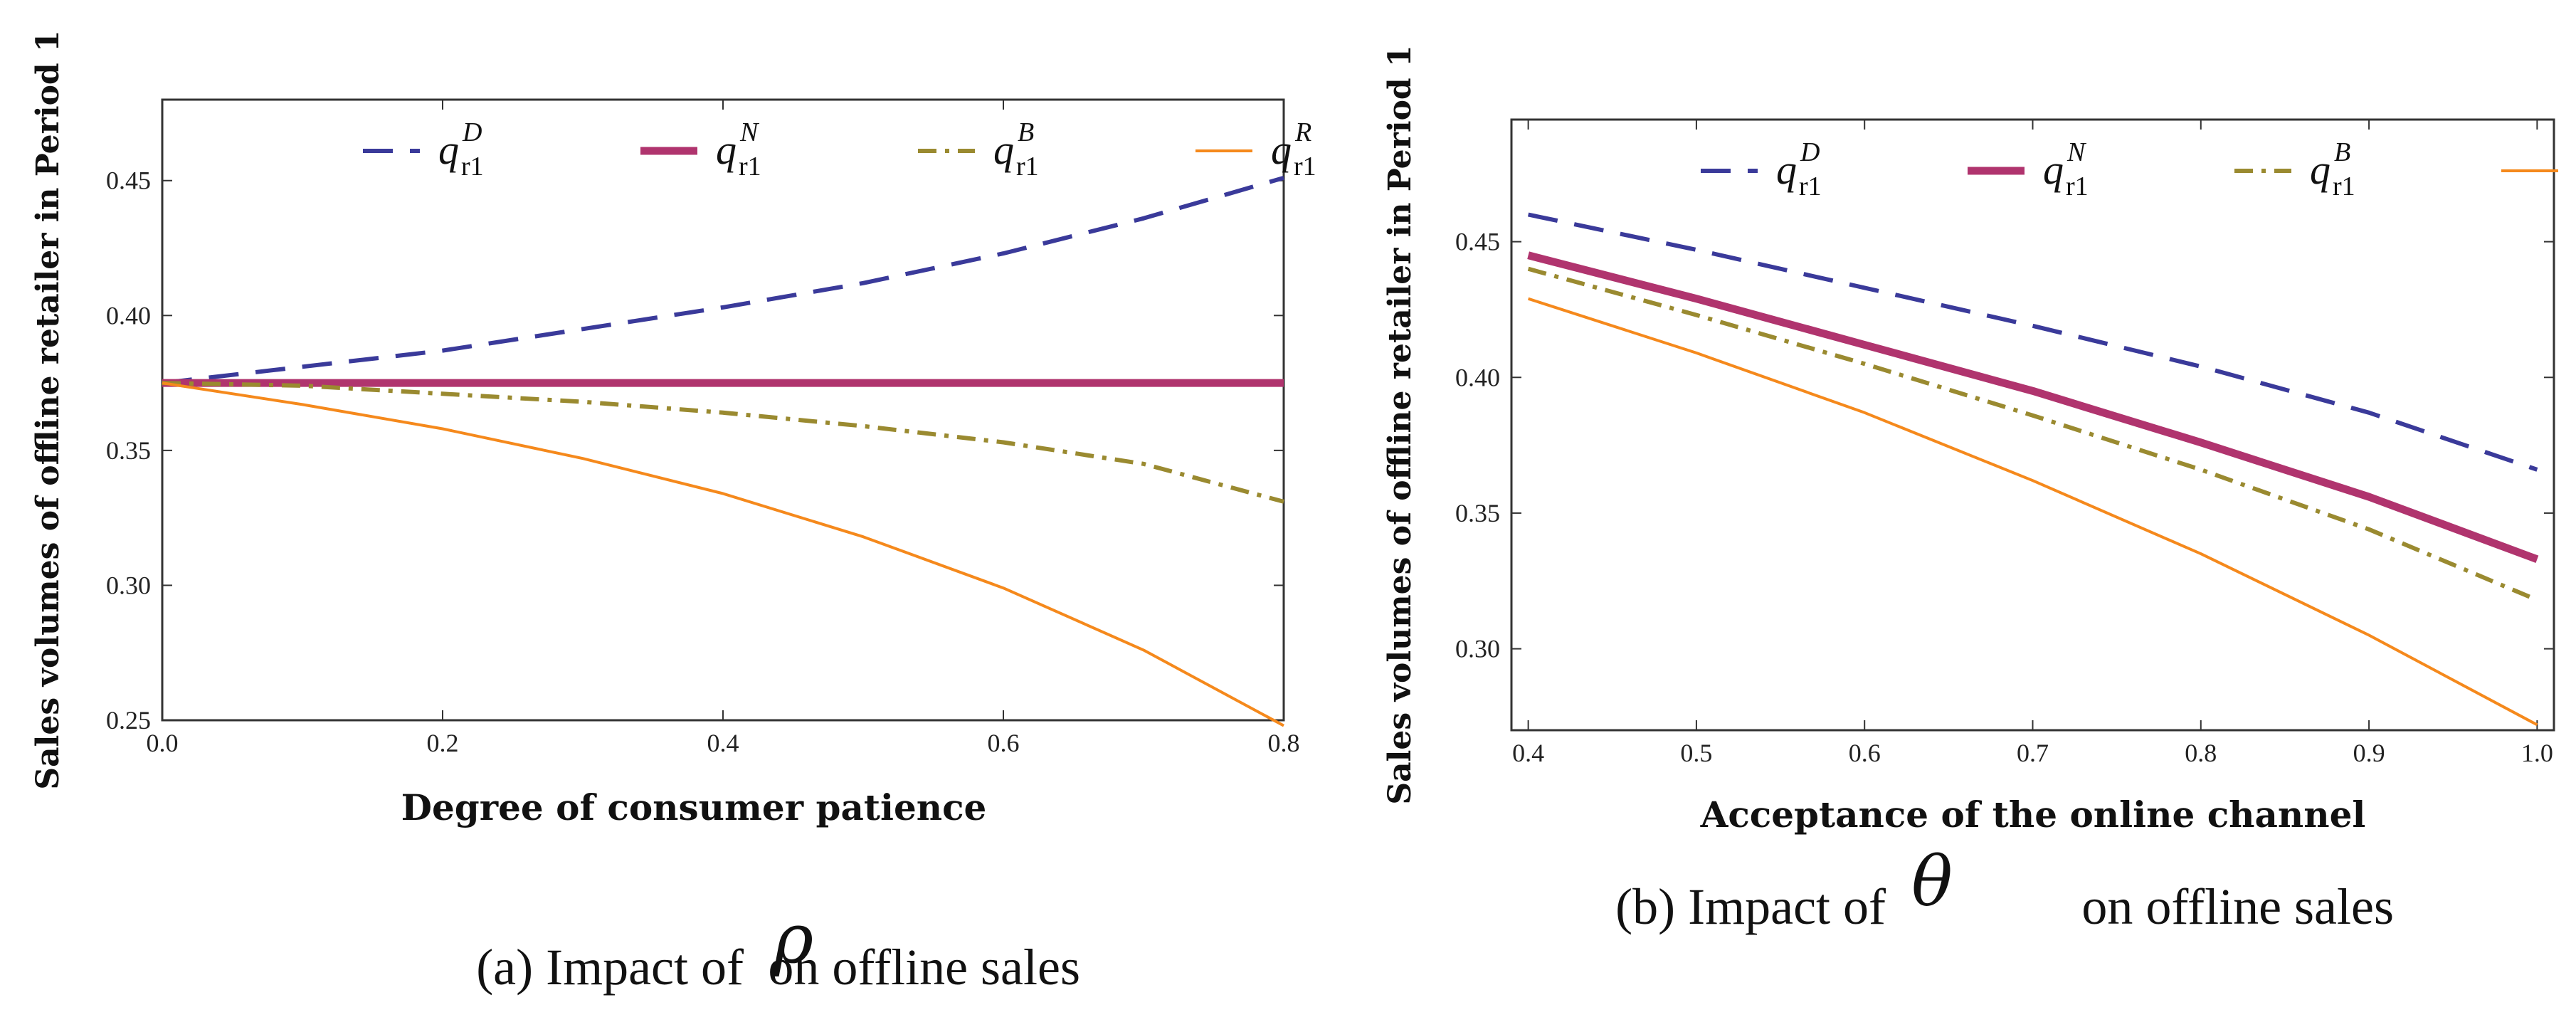 The height and width of the screenshot is (1022, 2576). Describe the element at coordinates (1786, 170) in the screenshot. I see `b-legend-label-D: q` at that location.